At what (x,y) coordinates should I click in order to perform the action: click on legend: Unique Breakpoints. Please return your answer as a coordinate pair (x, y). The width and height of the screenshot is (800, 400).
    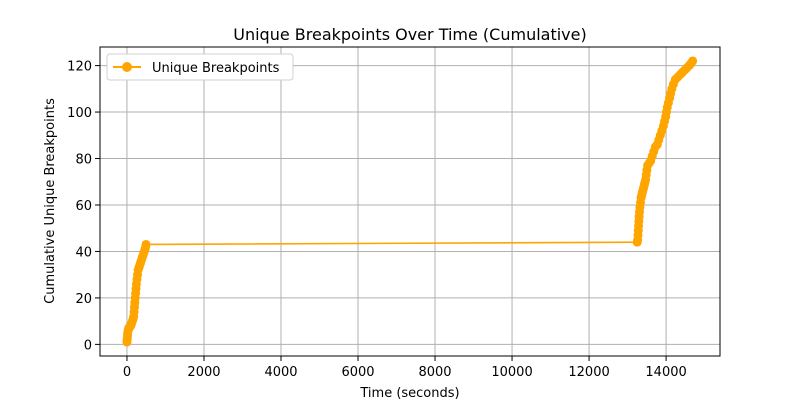
    Looking at the image, I should click on (200, 67).